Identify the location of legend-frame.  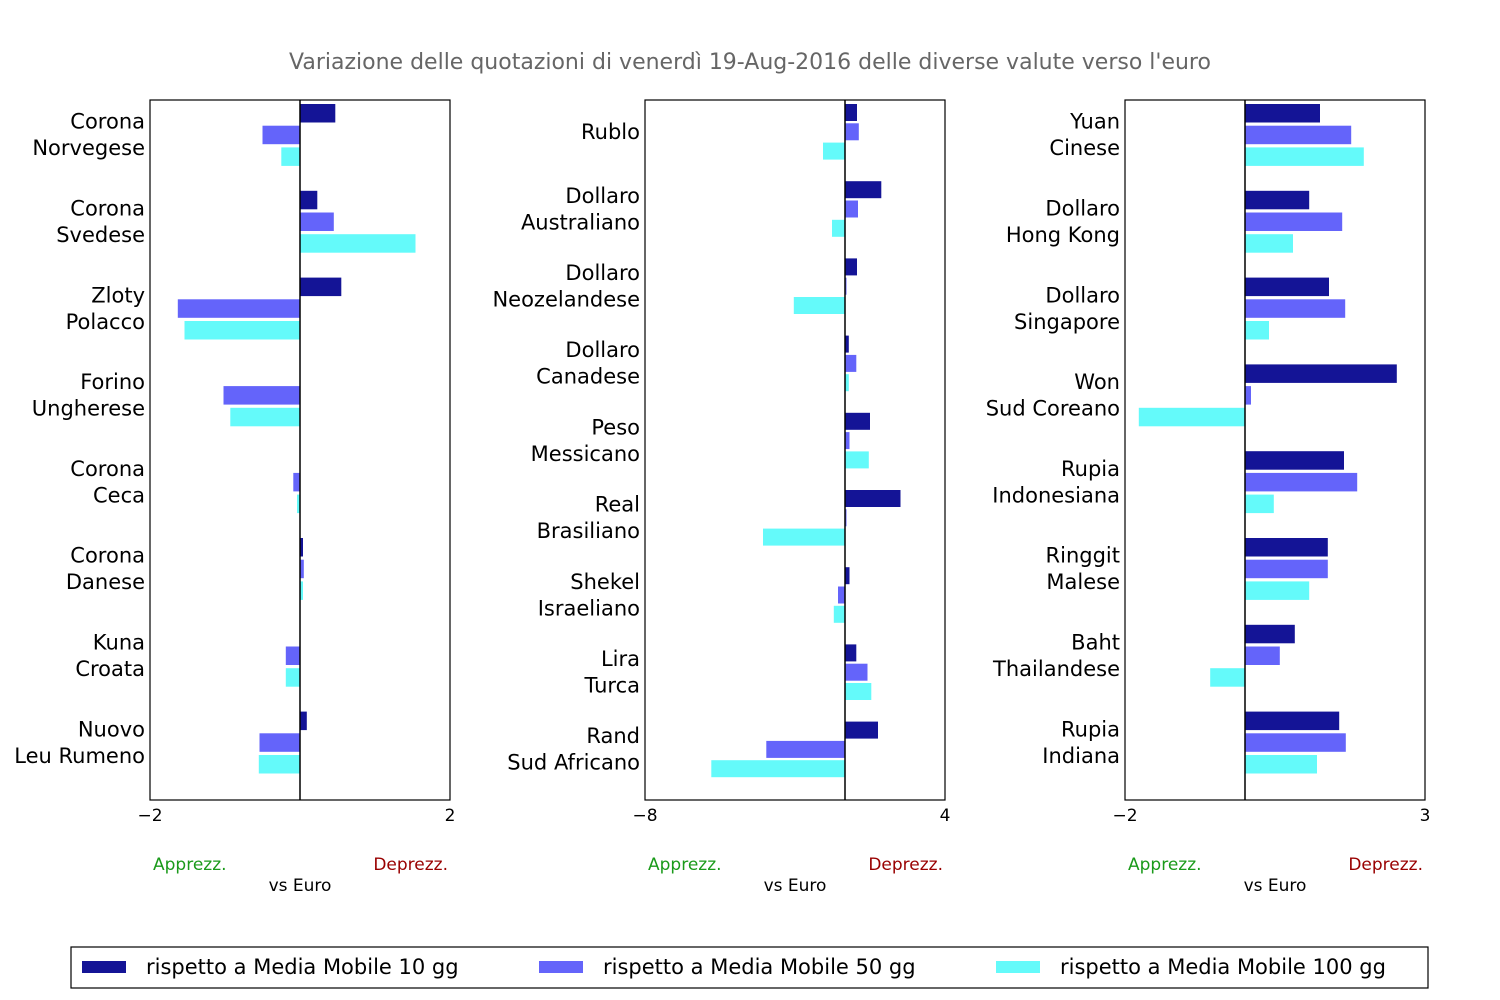
(749, 967).